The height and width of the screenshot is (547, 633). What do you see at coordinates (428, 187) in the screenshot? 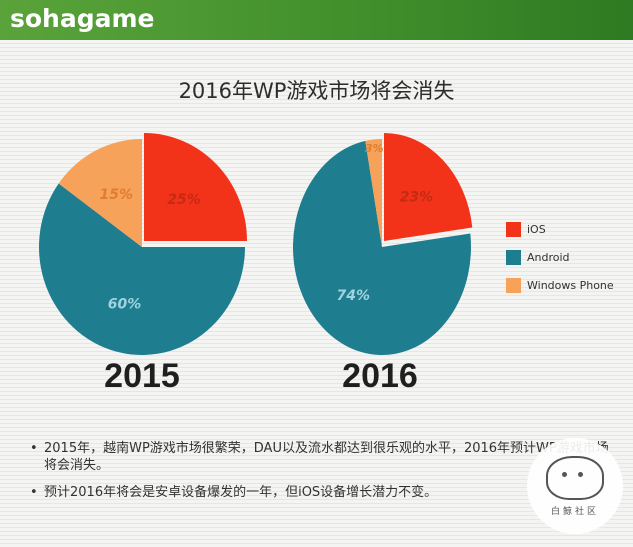
I see `pie-slice-ios-2016` at bounding box center [428, 187].